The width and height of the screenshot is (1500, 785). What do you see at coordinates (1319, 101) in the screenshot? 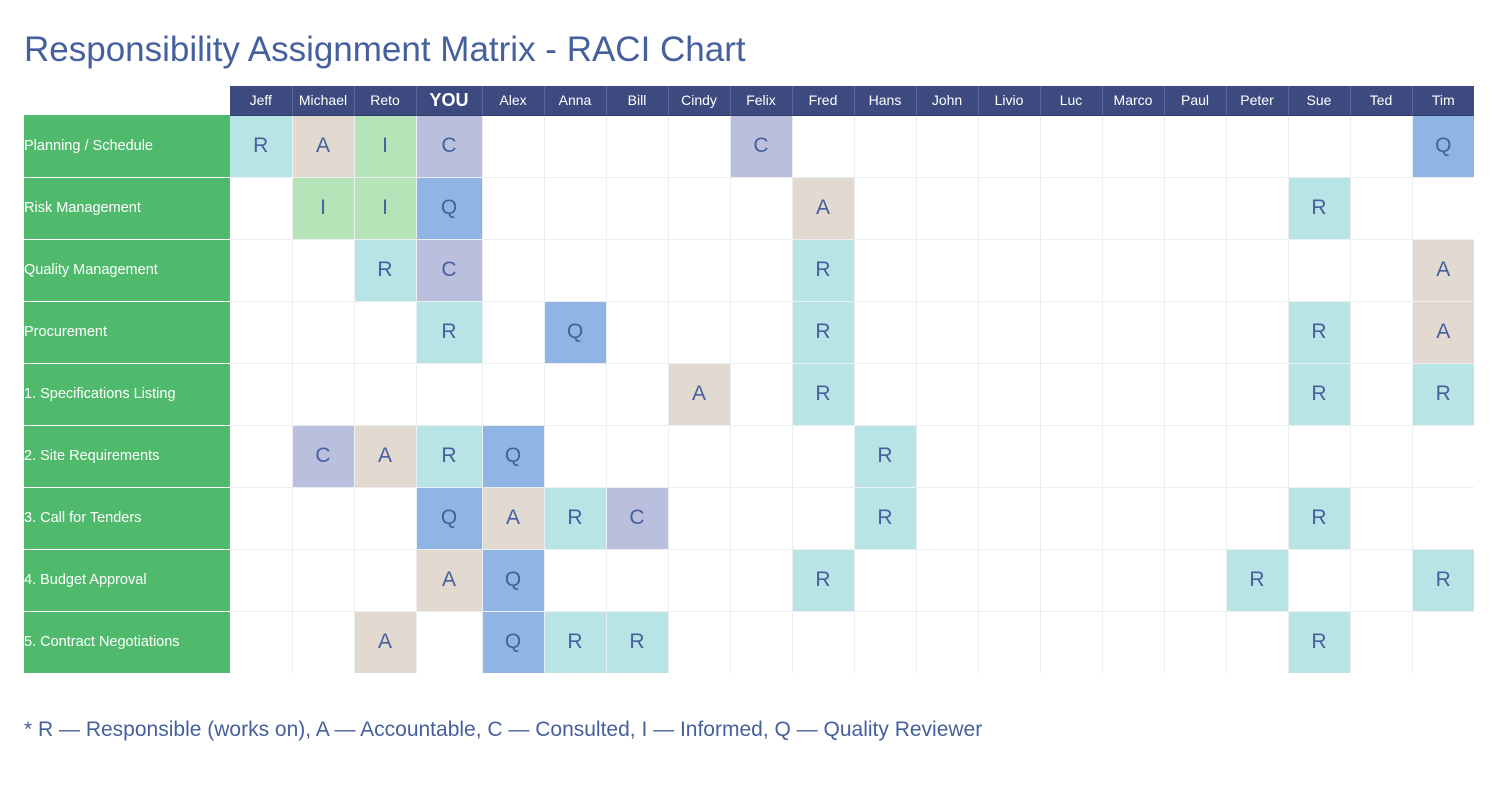
I see `column-header-sue: Sue` at bounding box center [1319, 101].